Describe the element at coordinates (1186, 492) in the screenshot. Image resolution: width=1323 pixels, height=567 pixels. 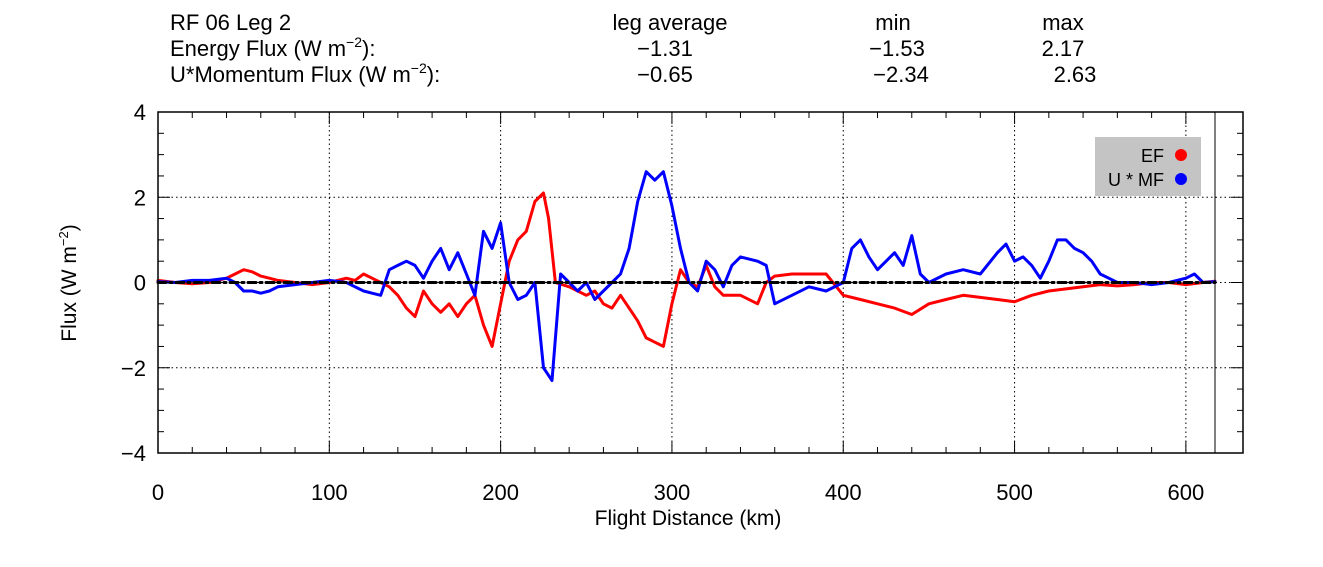
I see `x-tick-label: 600` at that location.